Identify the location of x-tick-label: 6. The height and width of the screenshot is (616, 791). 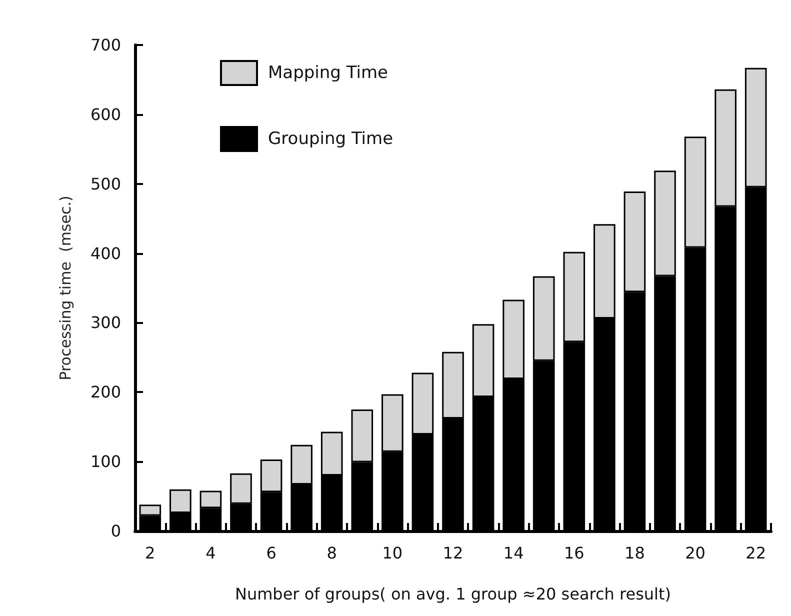
(271, 553).